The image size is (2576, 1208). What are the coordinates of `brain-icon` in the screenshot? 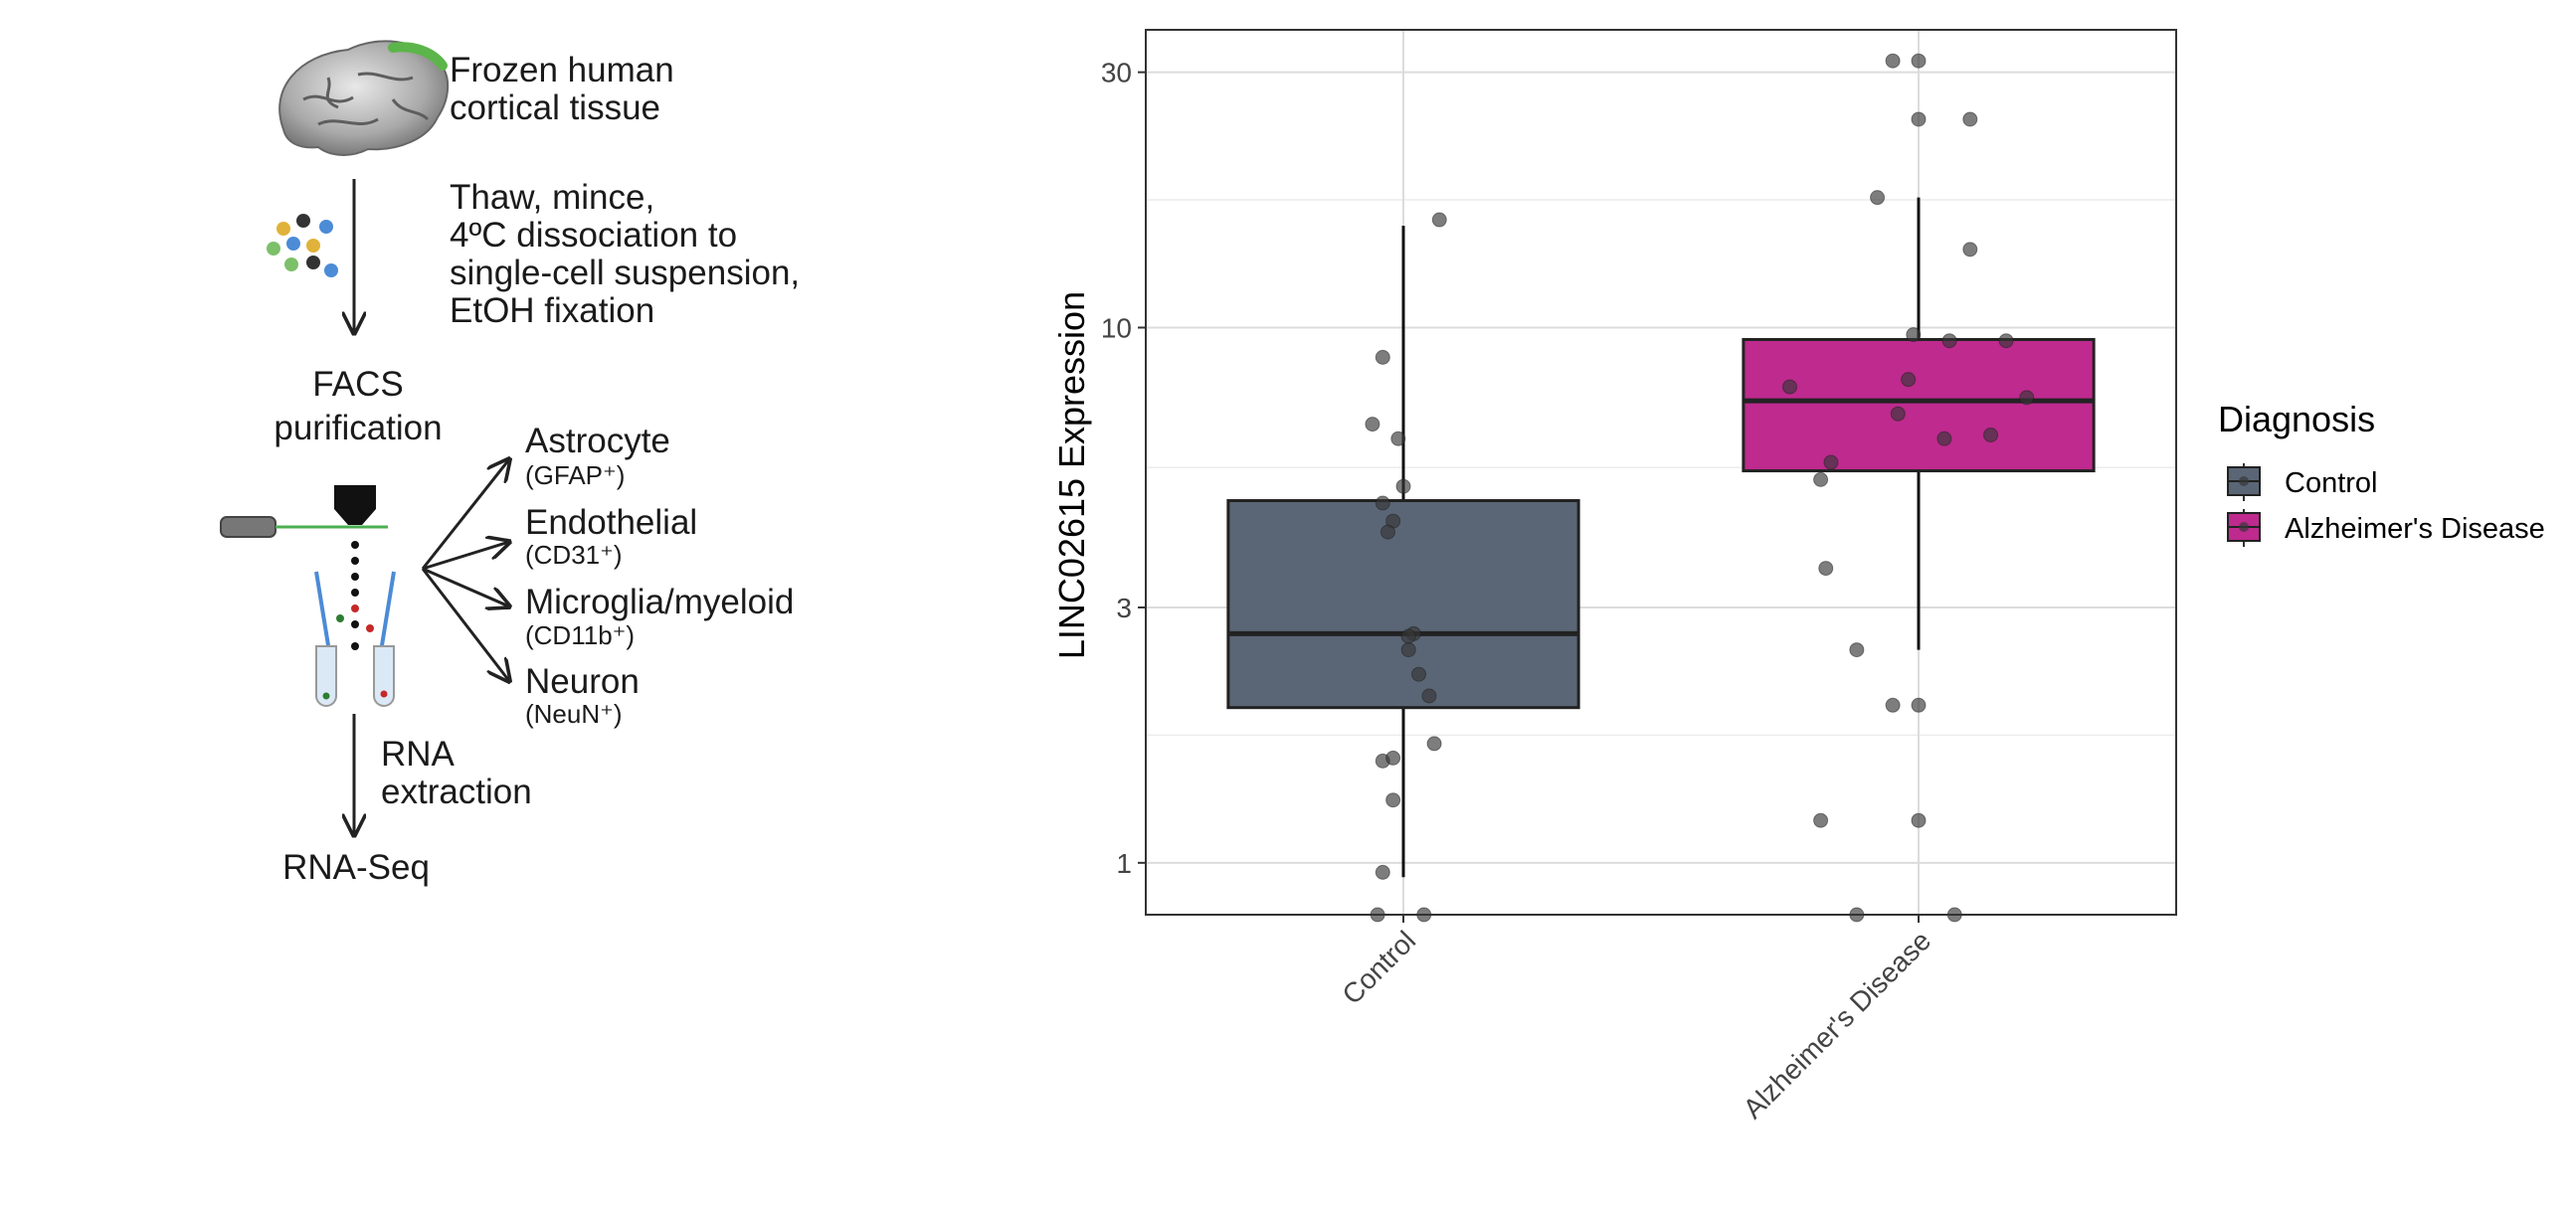 It's located at (364, 98).